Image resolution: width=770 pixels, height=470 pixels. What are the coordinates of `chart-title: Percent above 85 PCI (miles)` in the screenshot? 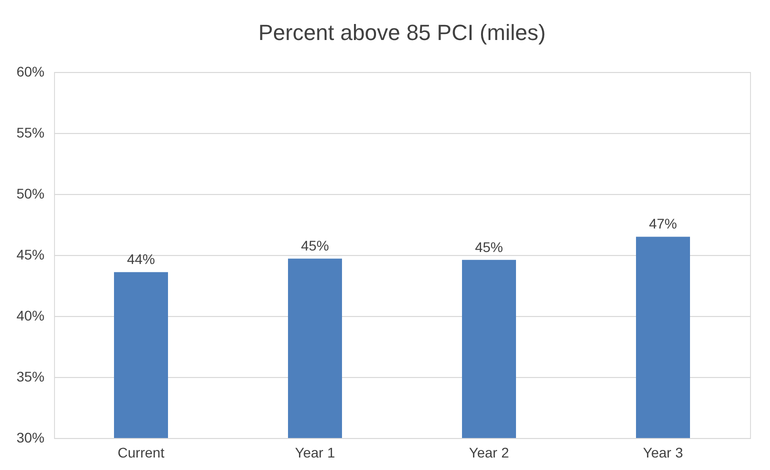 It's located at (402, 32).